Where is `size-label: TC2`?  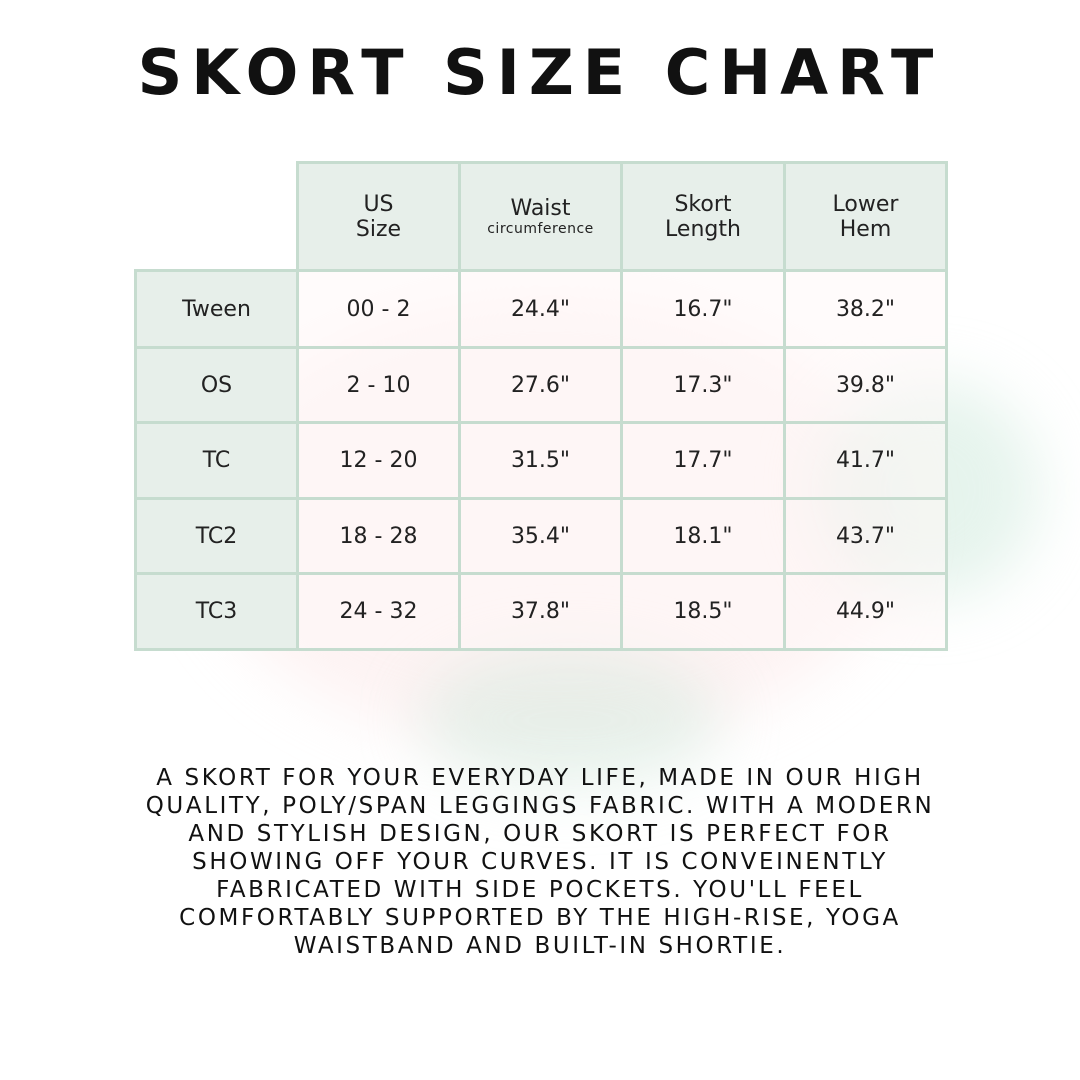 size-label: TC2 is located at coordinates (216, 536).